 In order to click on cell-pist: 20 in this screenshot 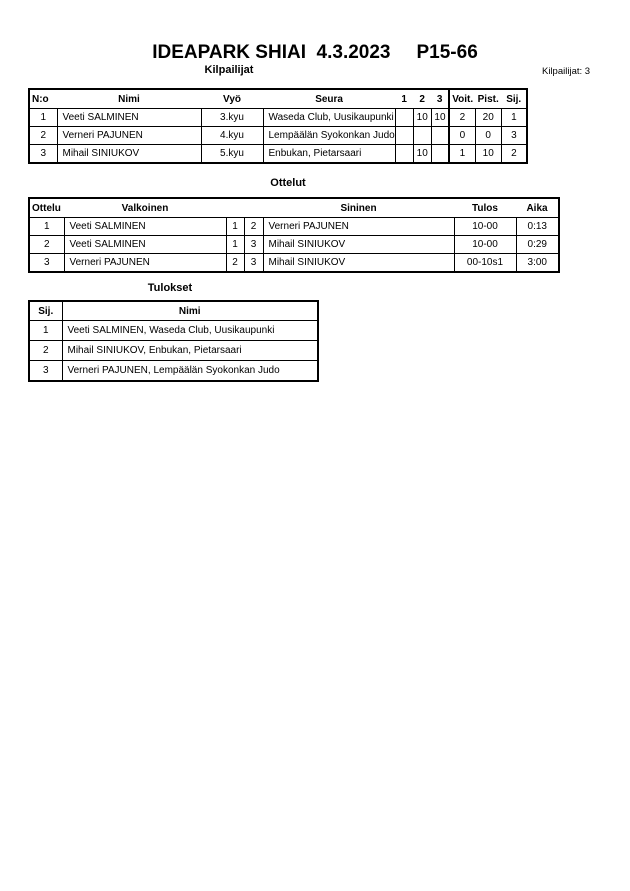, I will do `click(488, 117)`.